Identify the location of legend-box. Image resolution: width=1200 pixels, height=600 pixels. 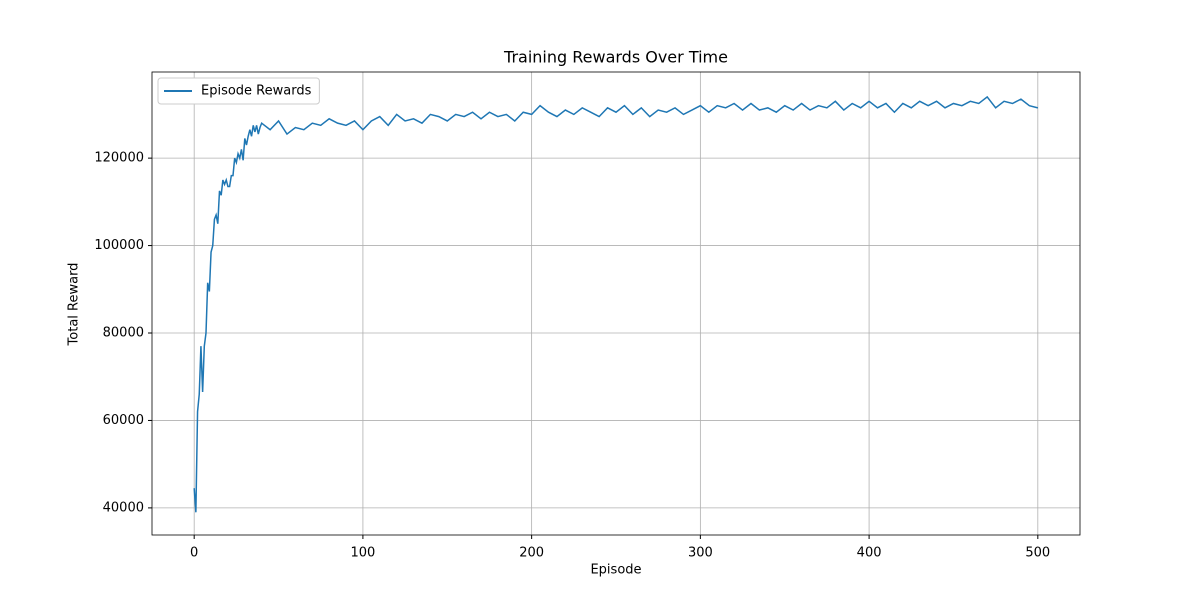
(238, 91).